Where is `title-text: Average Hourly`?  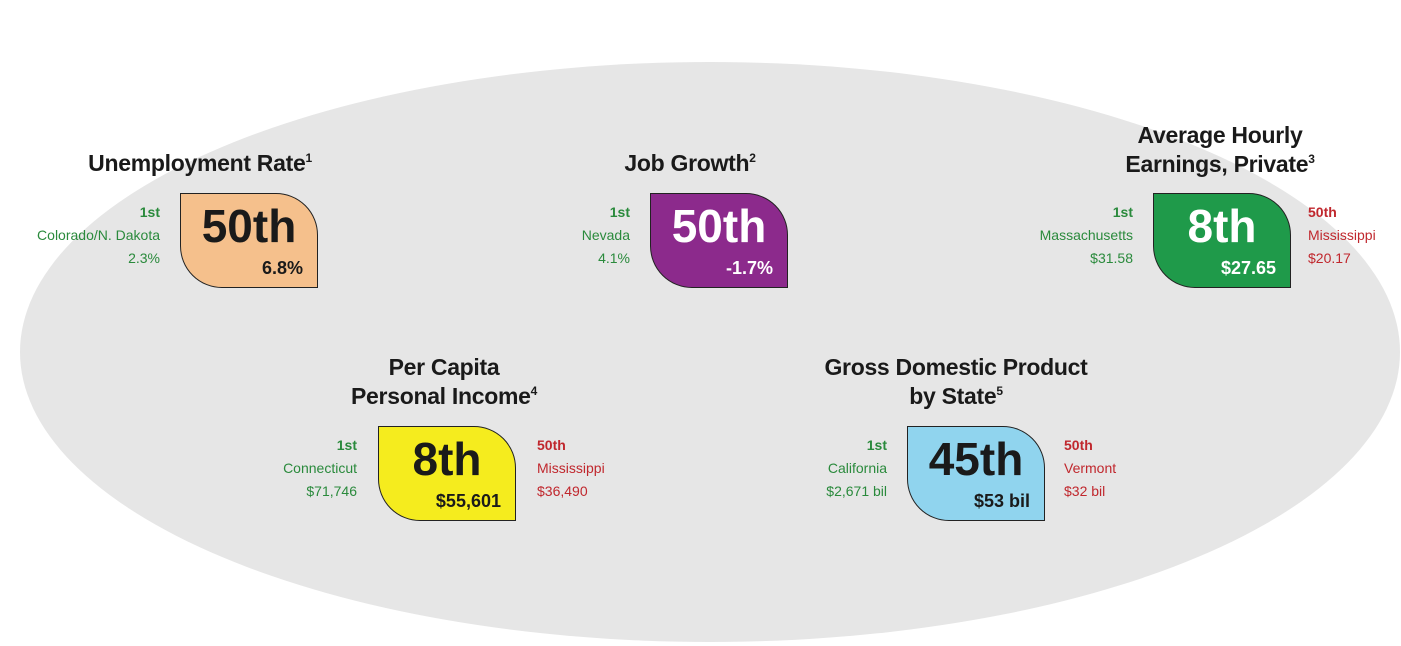
title-text: Average Hourly is located at coordinates (1220, 135).